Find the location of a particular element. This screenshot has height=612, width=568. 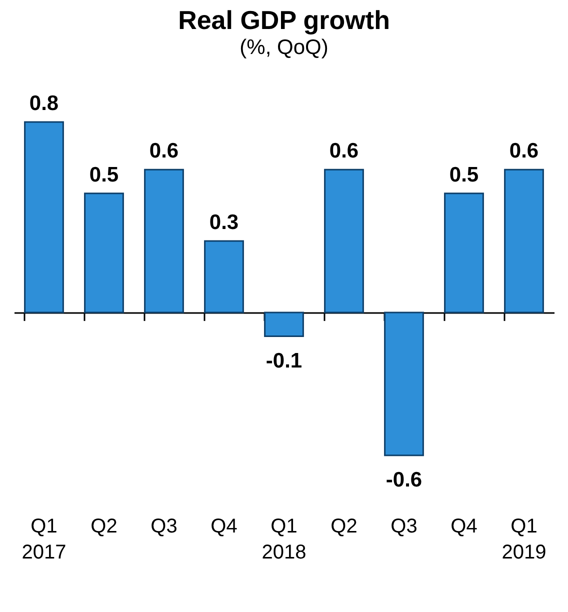

x-tick-label: Q1 2019 is located at coordinates (524, 540).